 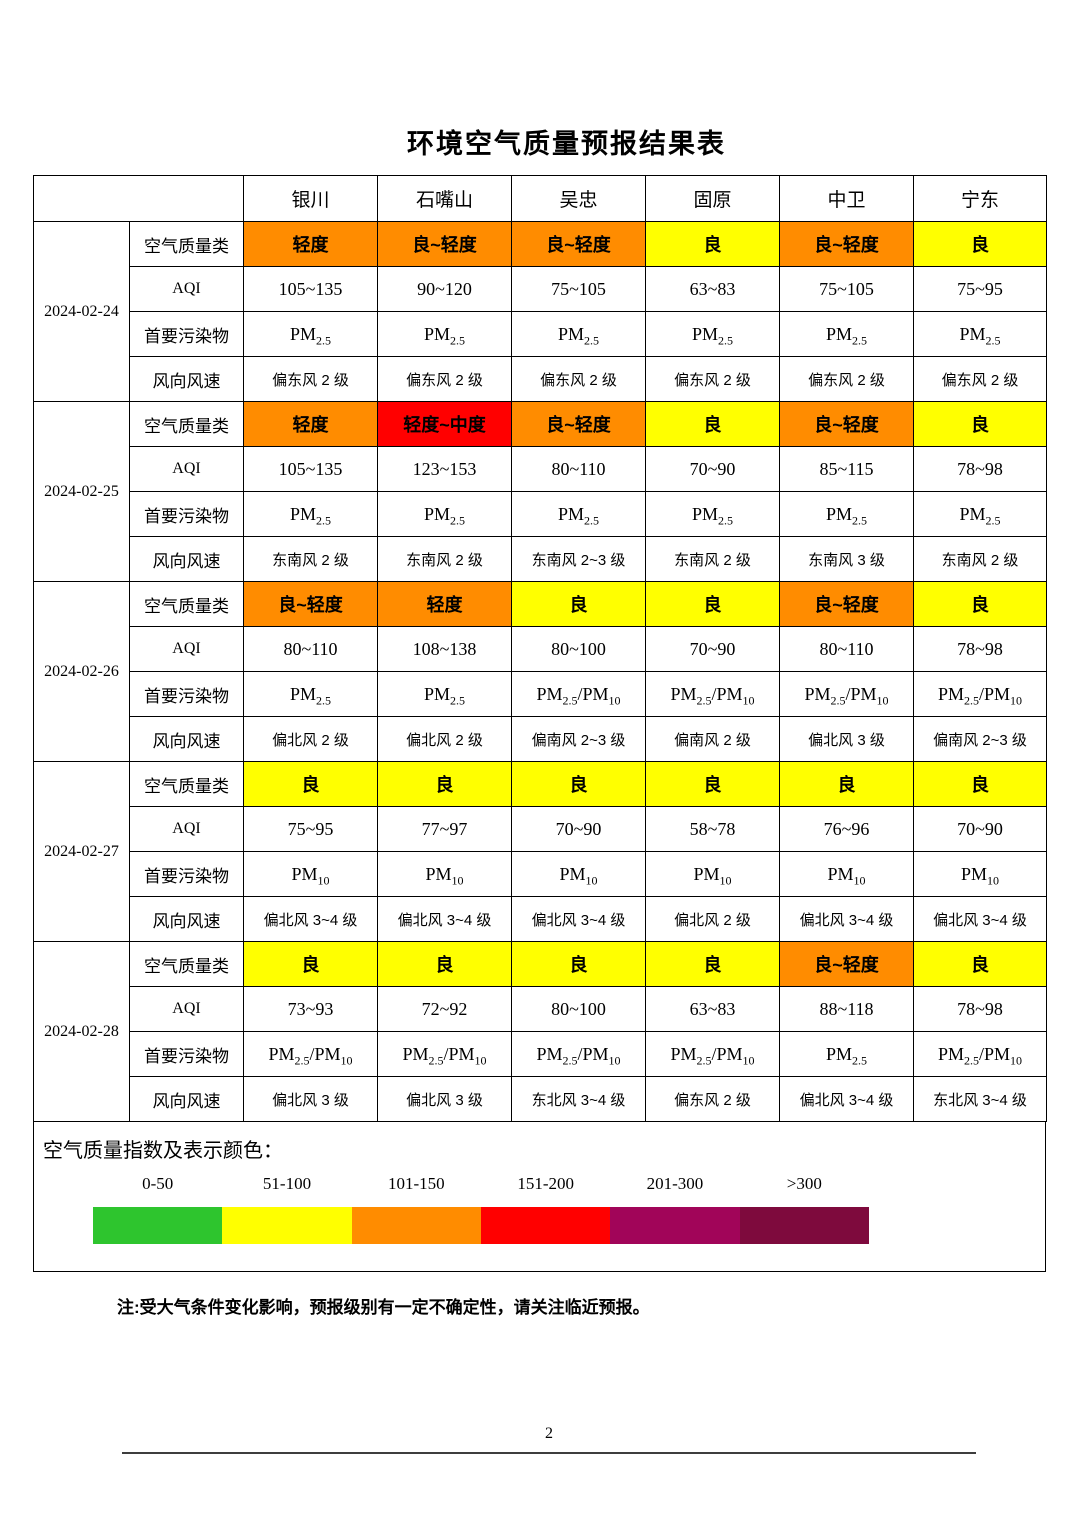 What do you see at coordinates (578, 198) in the screenshot?
I see `city-header: 吴忠` at bounding box center [578, 198].